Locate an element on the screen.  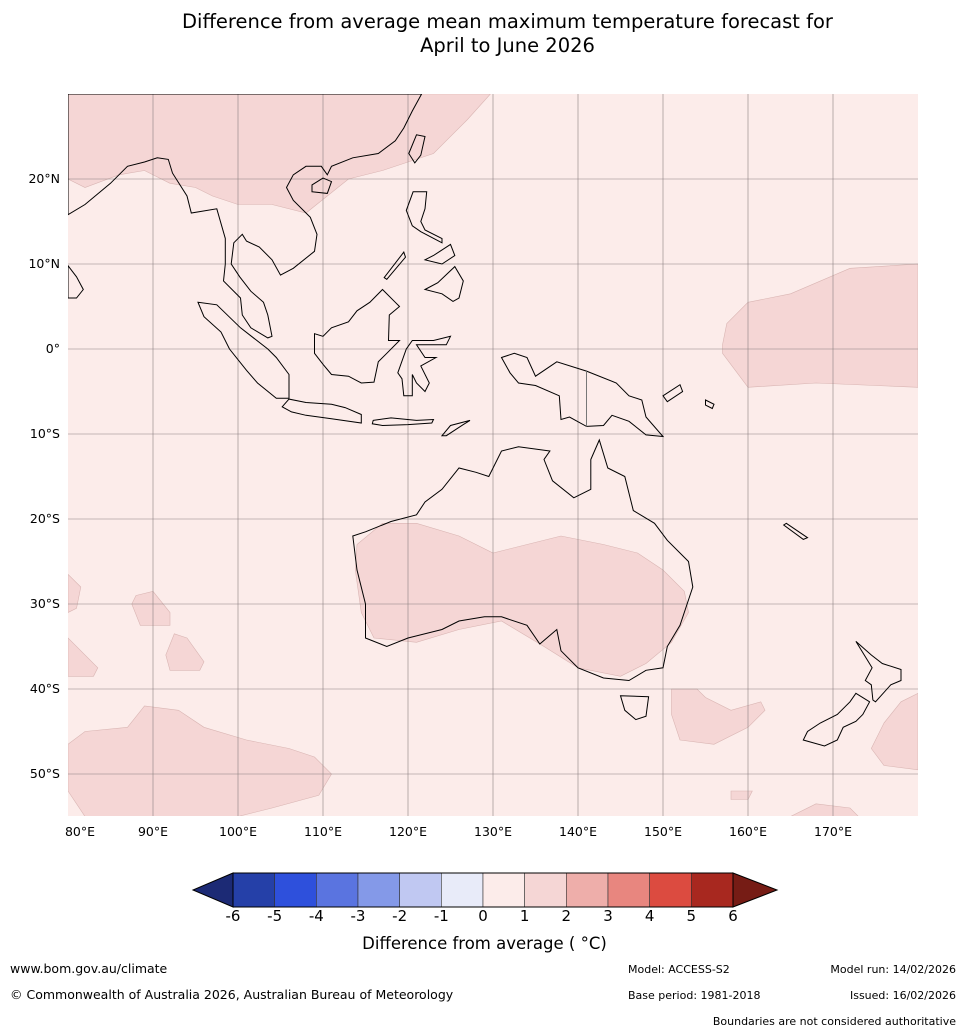
colorbar-tick-label: 1 is located at coordinates (524, 916).